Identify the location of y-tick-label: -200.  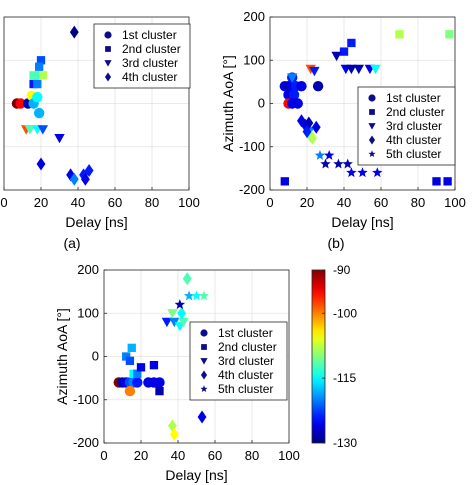
(252, 189).